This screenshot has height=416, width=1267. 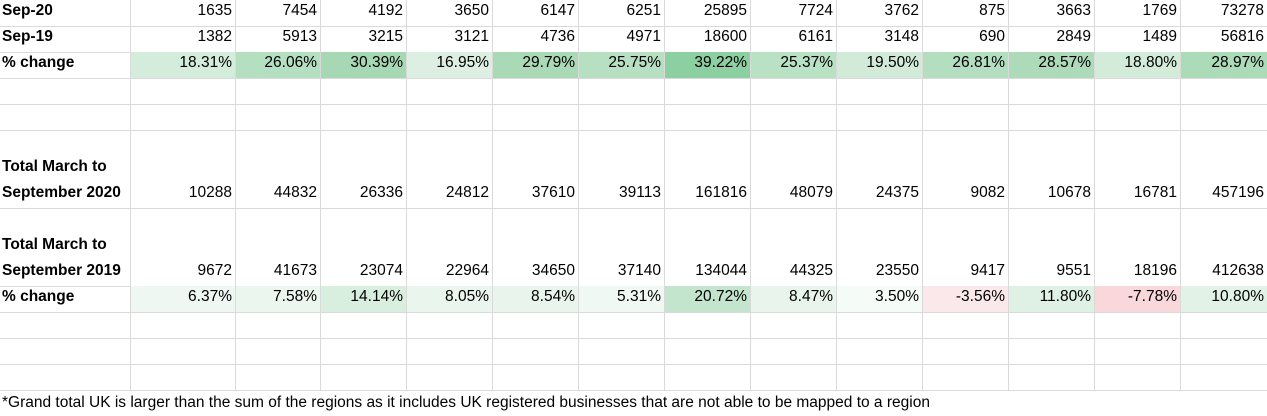 What do you see at coordinates (277, 65) in the screenshot?
I see `cell: 26.06%` at bounding box center [277, 65].